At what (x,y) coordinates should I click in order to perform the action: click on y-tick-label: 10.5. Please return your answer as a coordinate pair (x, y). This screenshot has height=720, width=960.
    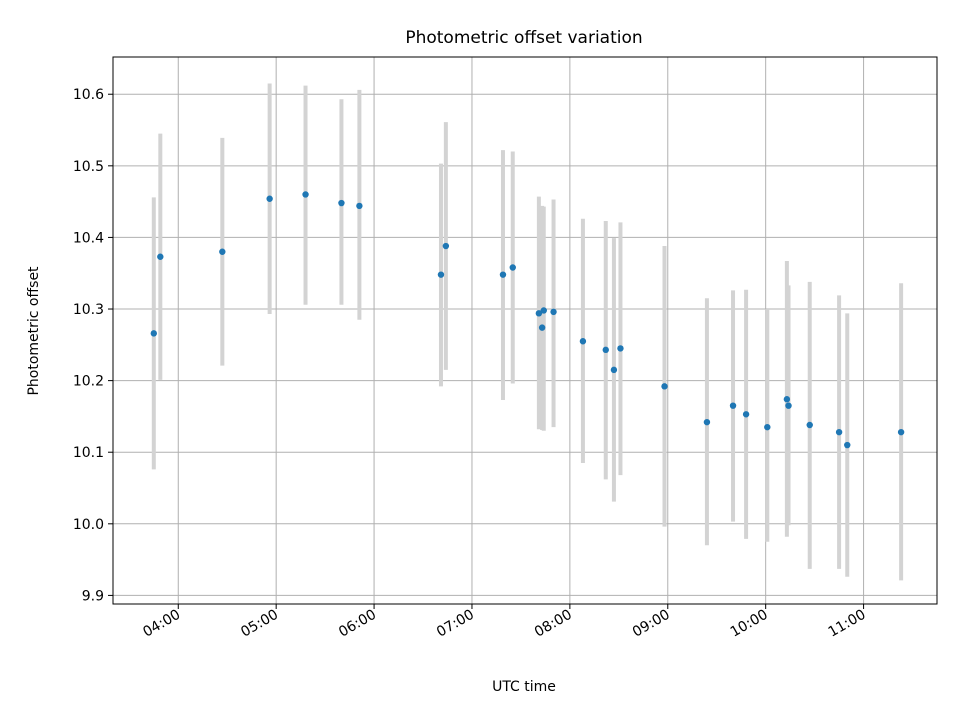
    Looking at the image, I should click on (88, 167).